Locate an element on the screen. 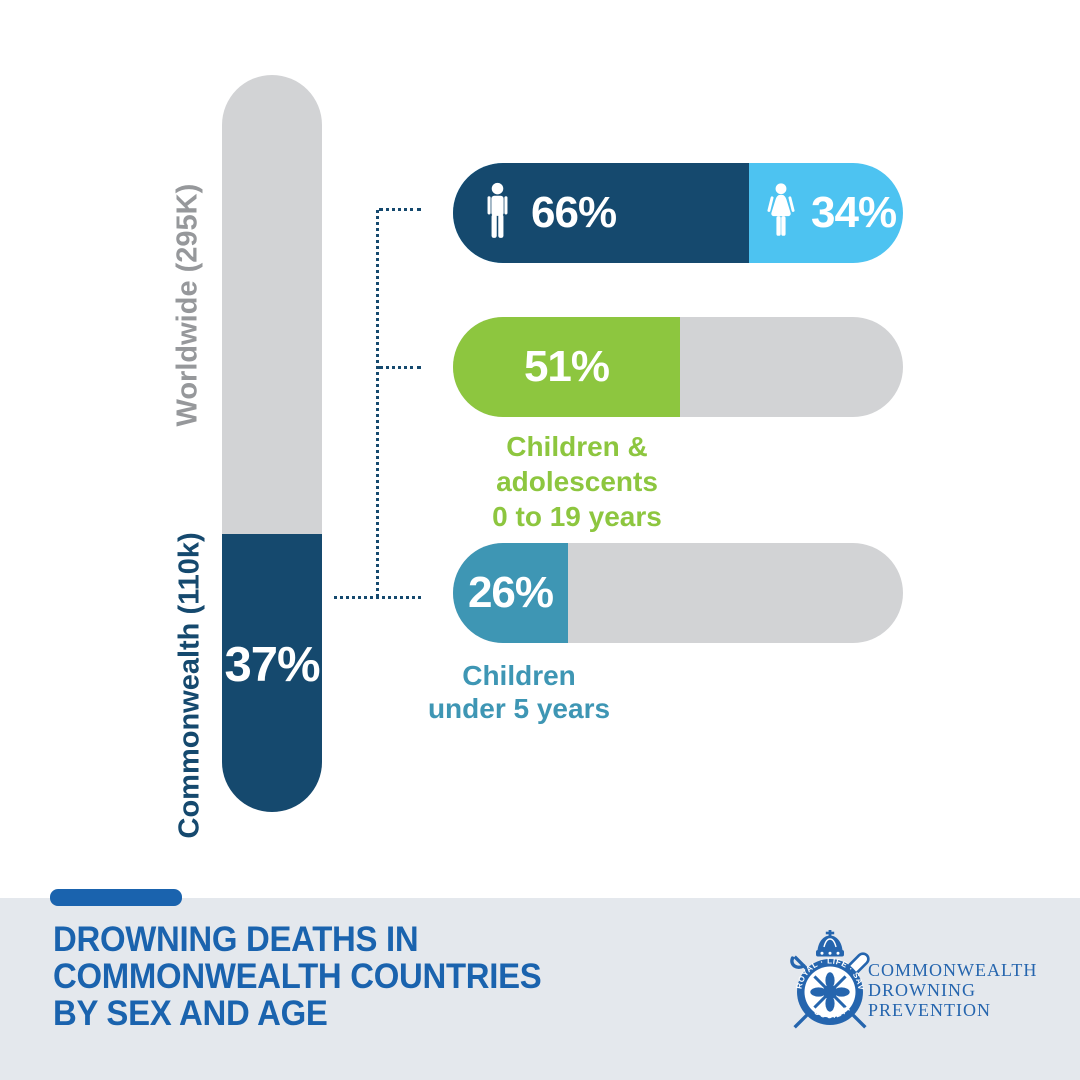 The width and height of the screenshot is (1080, 1080). page-title-line2: COMMONWEALTH COUNTRIES is located at coordinates (297, 976).